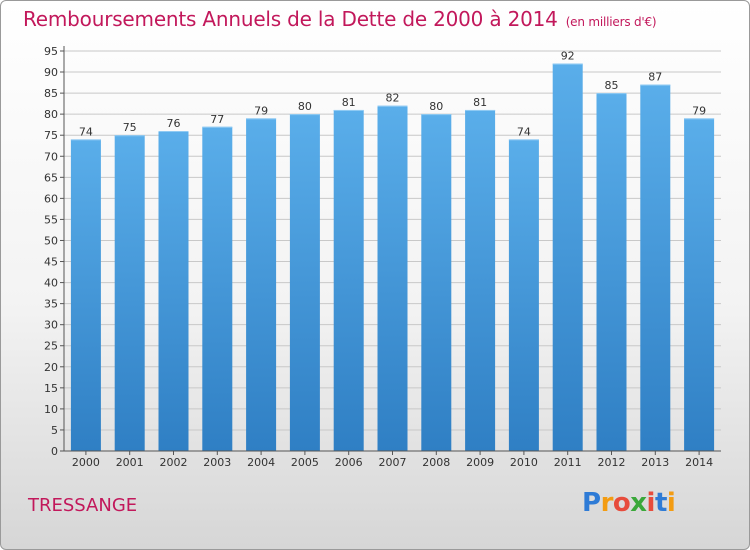 The image size is (750, 550). What do you see at coordinates (217, 119) in the screenshot?
I see `data-label: 77` at bounding box center [217, 119].